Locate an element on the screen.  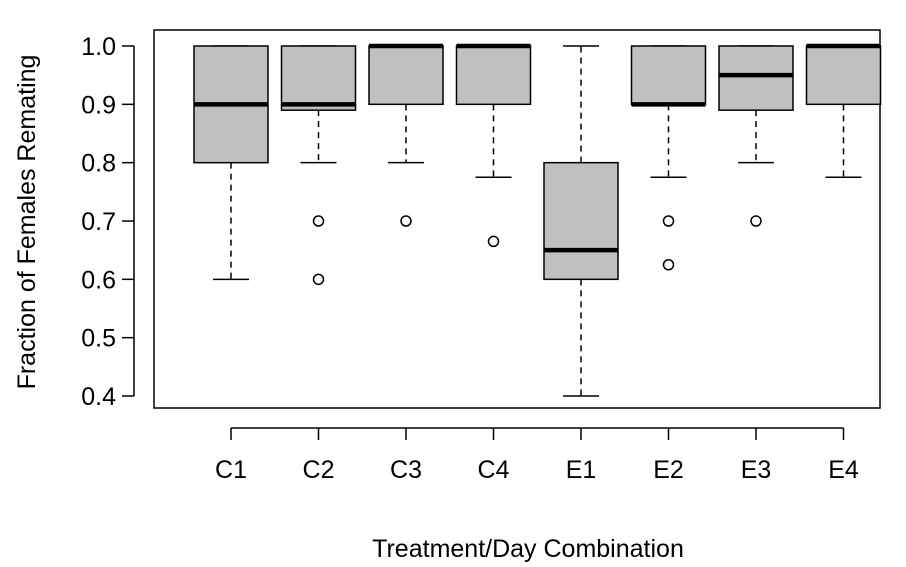
x-axis-title: Treatment/Day Combination is located at coordinates (528, 549).